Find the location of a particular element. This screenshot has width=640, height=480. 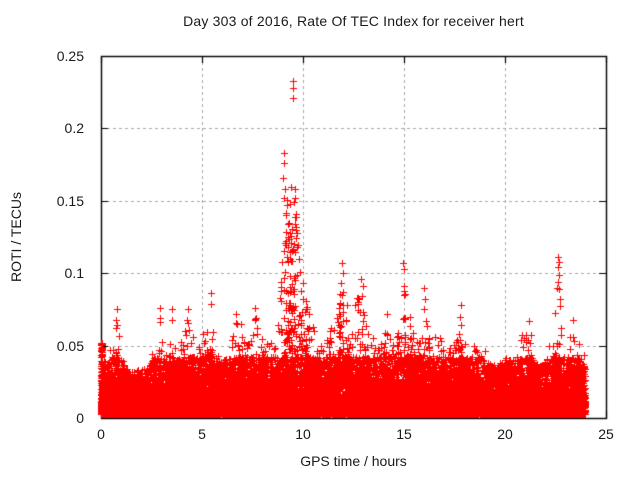

x-axis-label: GPS time / hours is located at coordinates (353, 461).